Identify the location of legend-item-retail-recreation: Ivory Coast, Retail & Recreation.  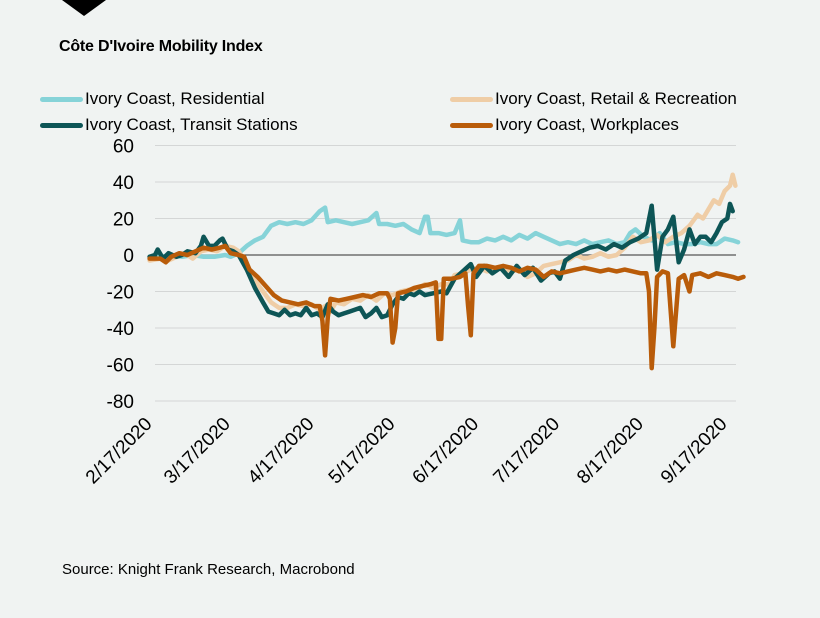
(593, 99).